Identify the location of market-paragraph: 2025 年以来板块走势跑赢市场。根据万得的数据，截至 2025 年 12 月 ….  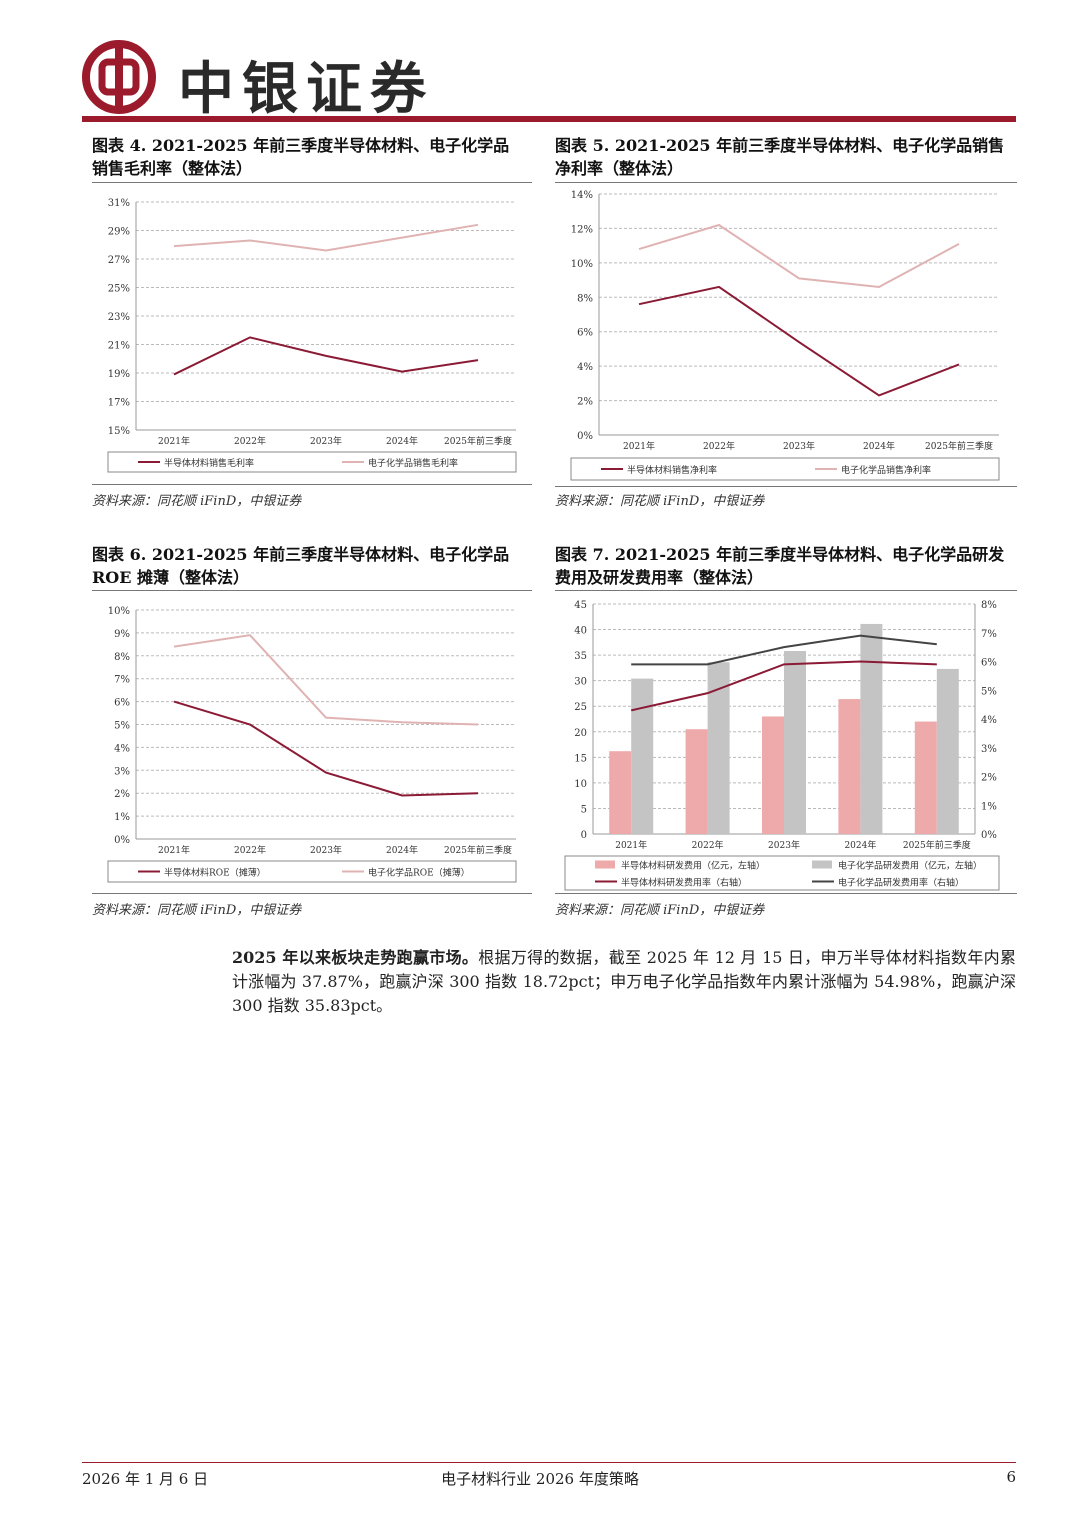
(624, 982).